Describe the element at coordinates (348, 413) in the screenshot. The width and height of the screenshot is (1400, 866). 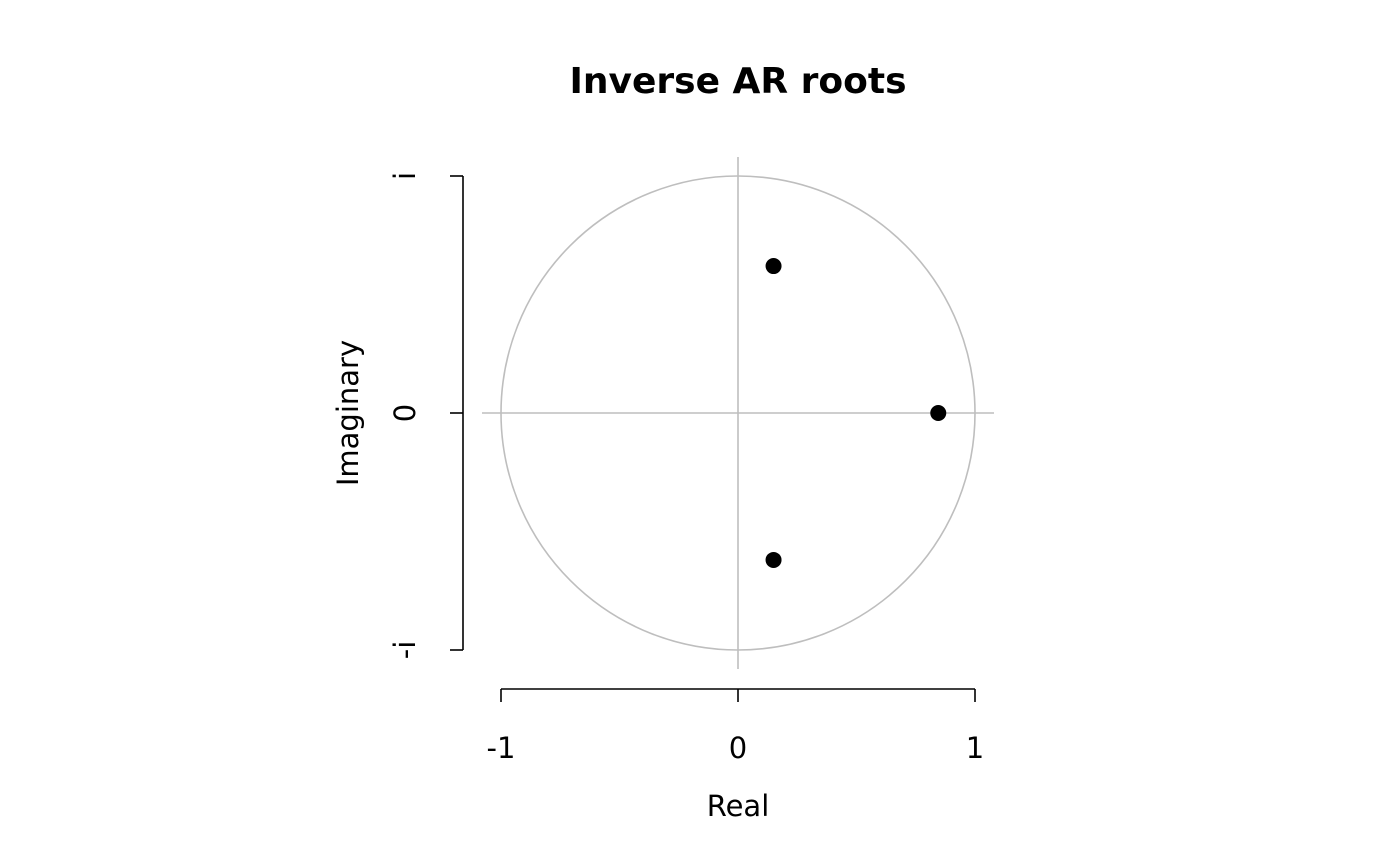
I see `y-axis-label: Imaginary` at that location.